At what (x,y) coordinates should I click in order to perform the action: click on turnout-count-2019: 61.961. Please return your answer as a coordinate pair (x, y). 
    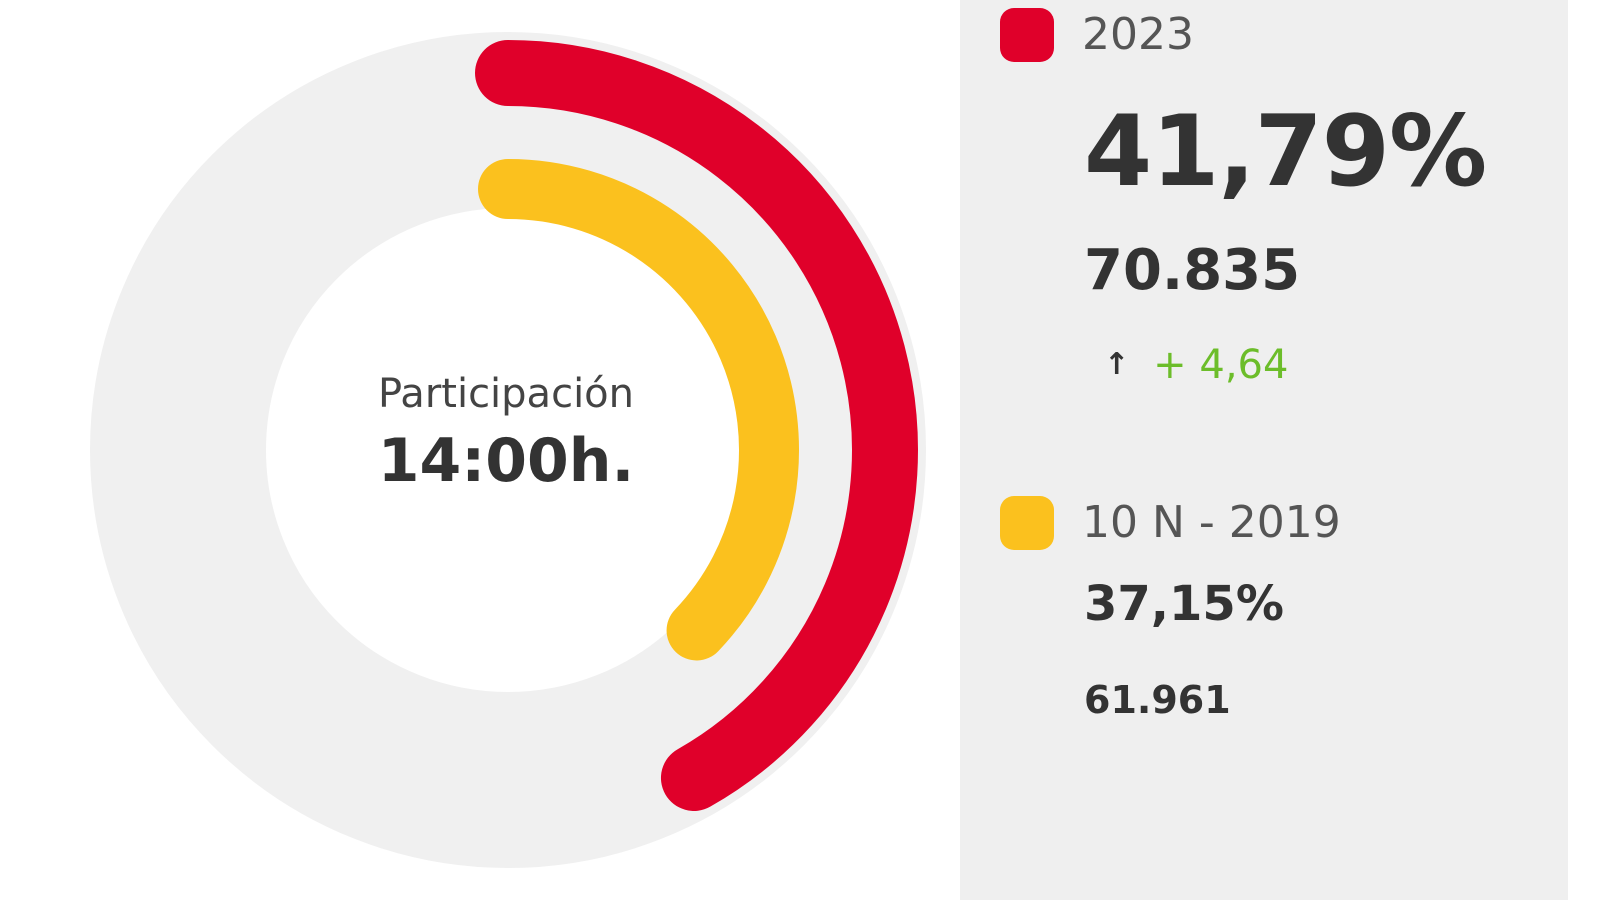
    Looking at the image, I should click on (1157, 700).